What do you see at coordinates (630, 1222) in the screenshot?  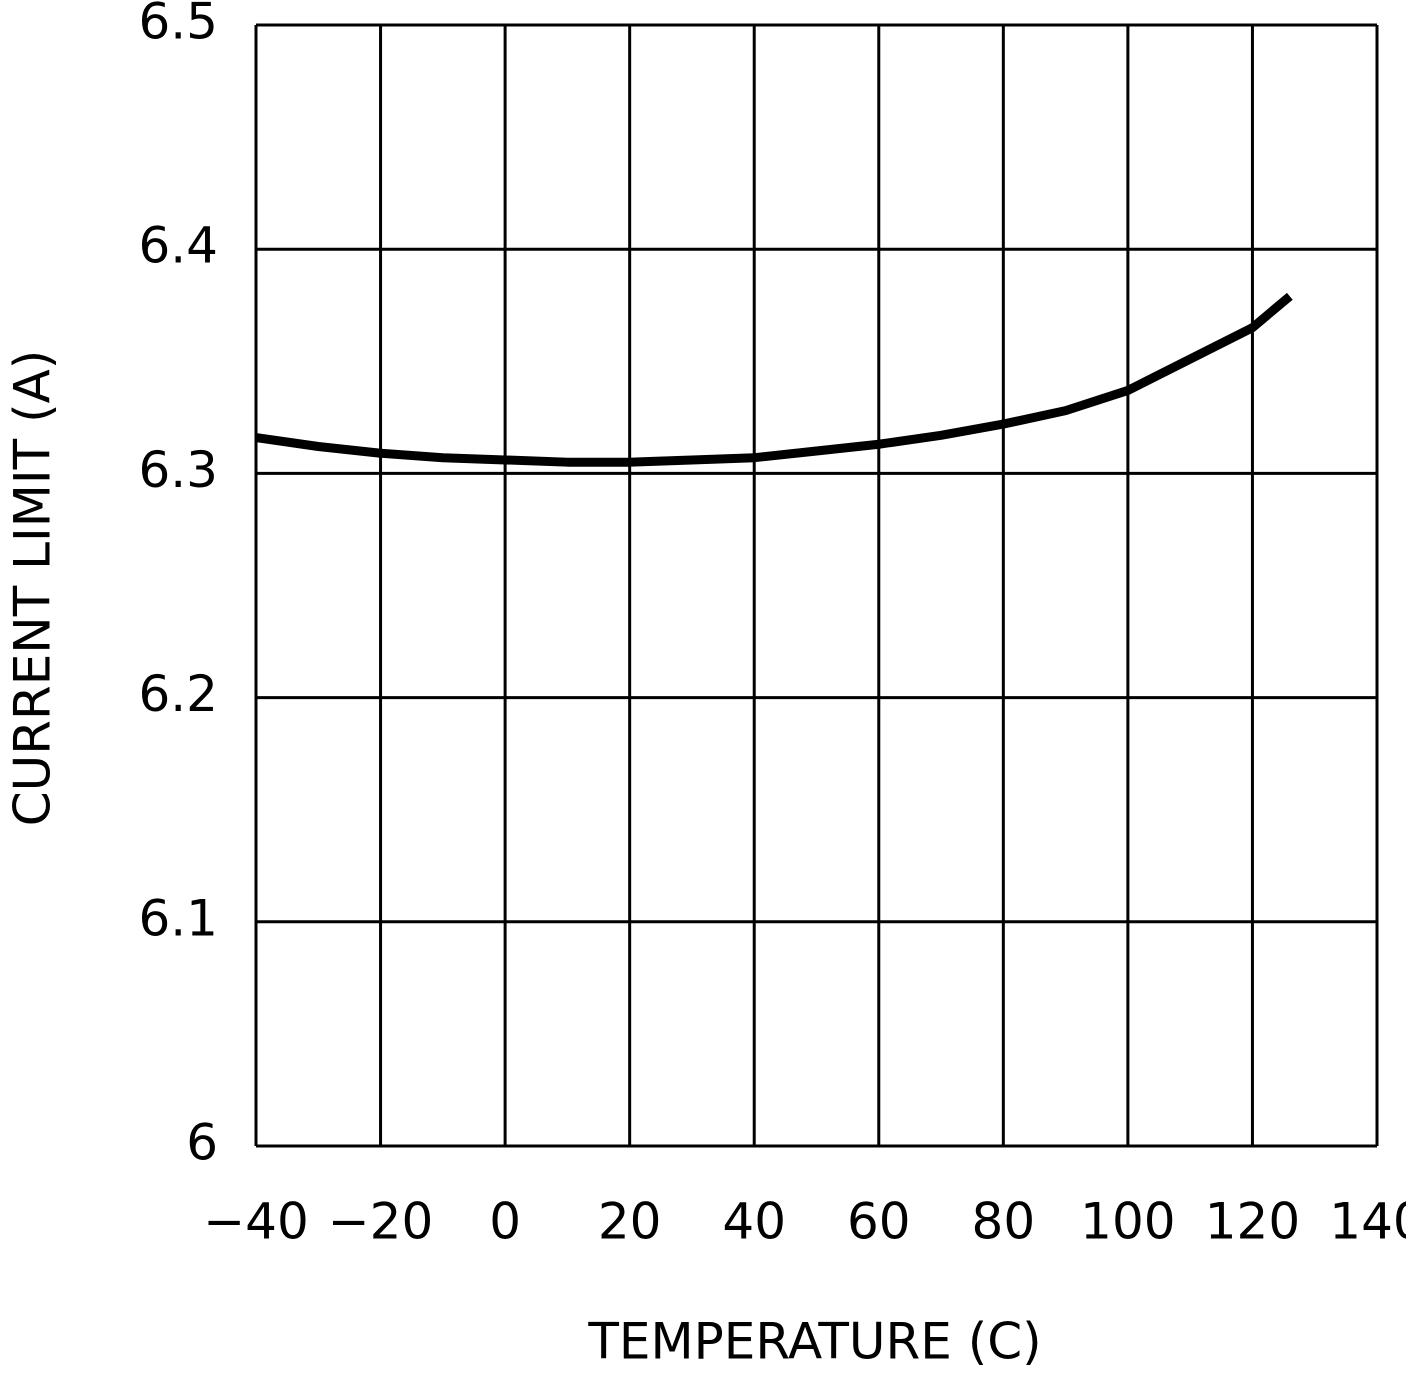 I see `x-tick-label: 20` at bounding box center [630, 1222].